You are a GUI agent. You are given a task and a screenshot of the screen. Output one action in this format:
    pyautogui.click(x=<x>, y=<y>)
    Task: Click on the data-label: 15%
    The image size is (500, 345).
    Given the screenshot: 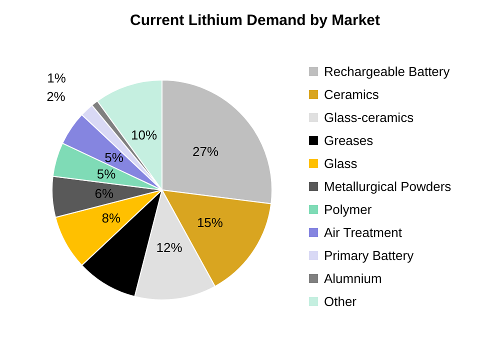 What is the action you would take?
    pyautogui.click(x=210, y=222)
    